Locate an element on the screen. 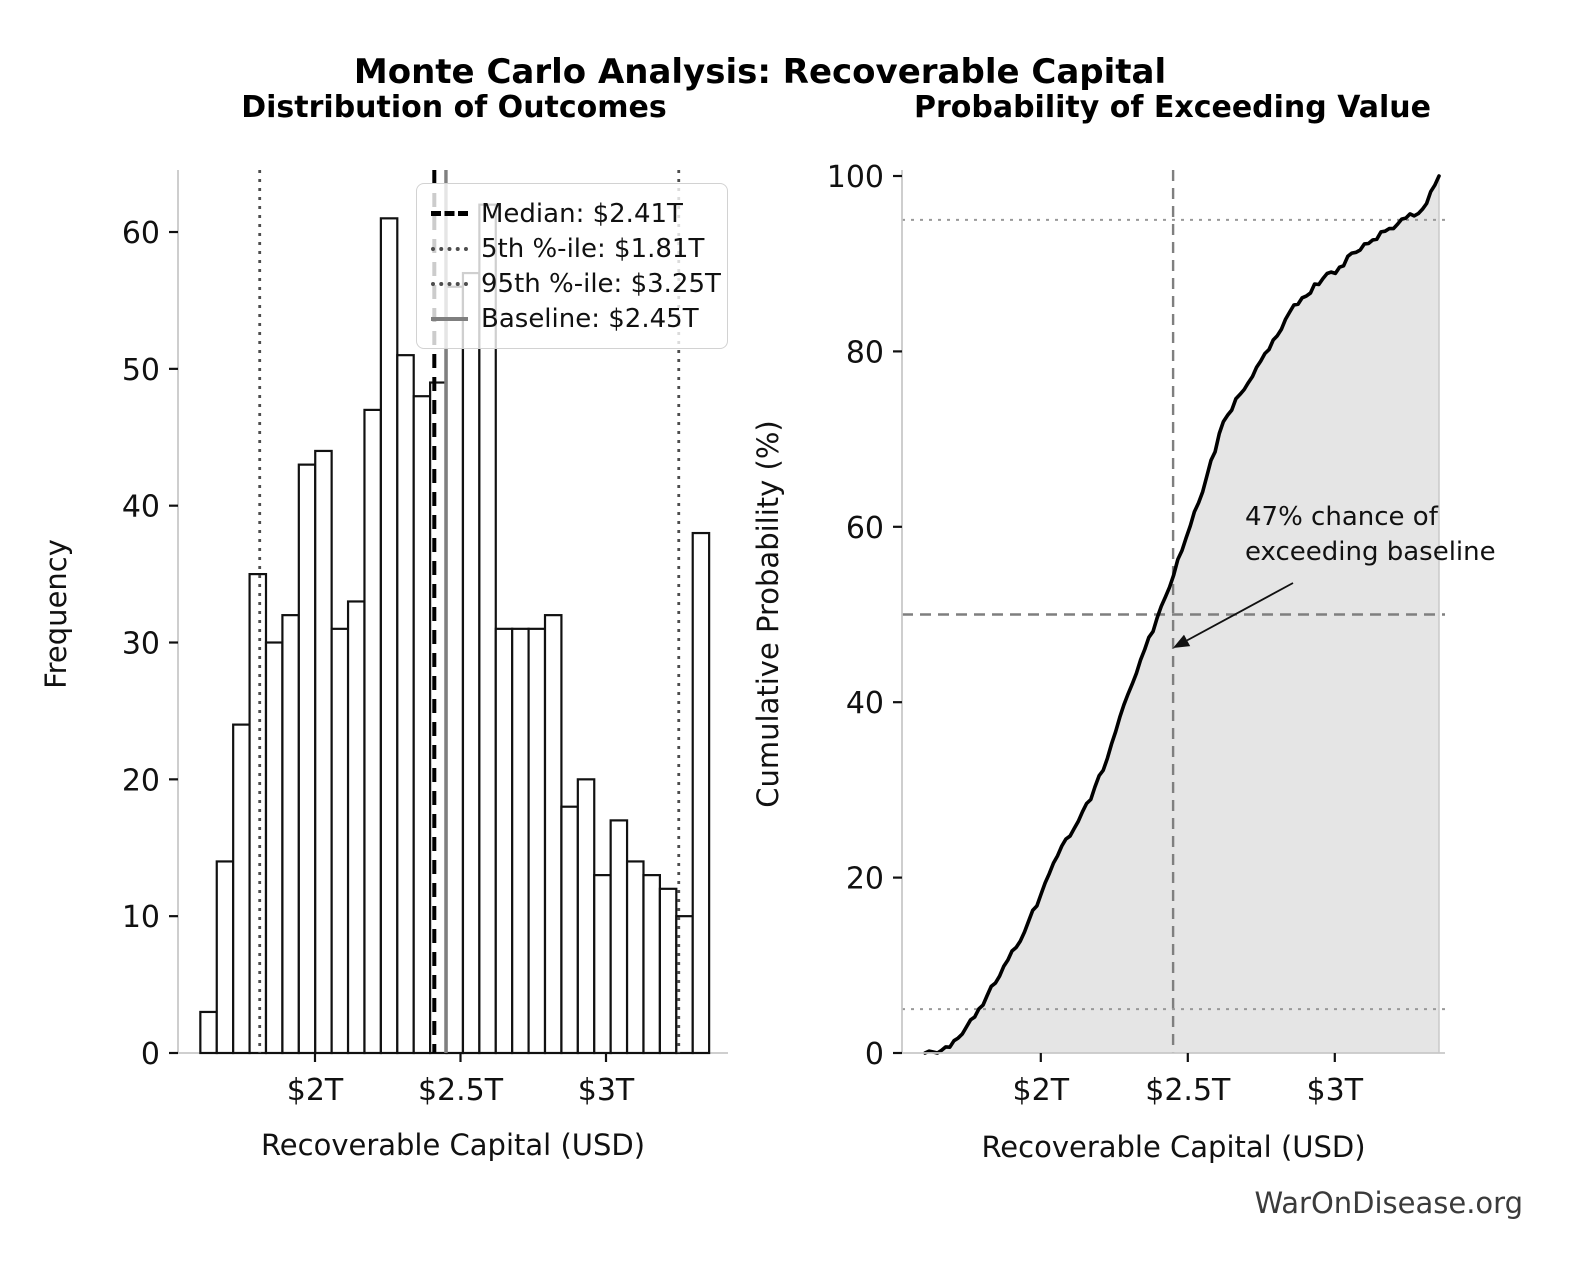  legend-label: 95th %-ile: $3.25T is located at coordinates (601, 283).